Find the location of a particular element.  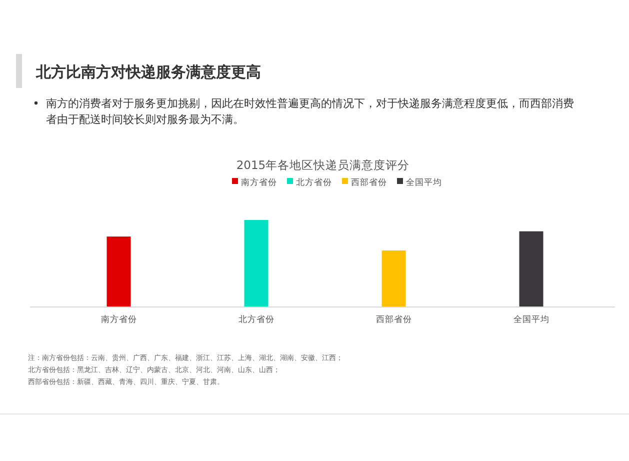

x-tick-label: 全国平均 is located at coordinates (531, 319).